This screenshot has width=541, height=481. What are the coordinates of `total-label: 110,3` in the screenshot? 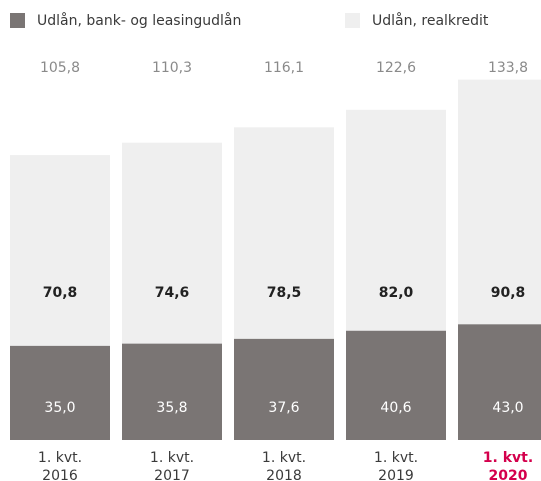 It's located at (172, 68).